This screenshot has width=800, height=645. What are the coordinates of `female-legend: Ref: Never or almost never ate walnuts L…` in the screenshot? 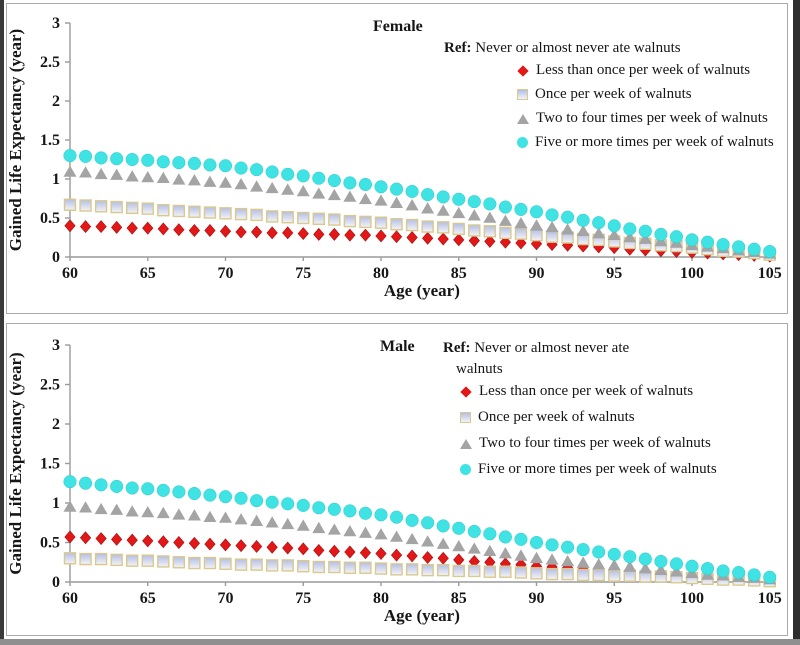 It's located at (609, 99).